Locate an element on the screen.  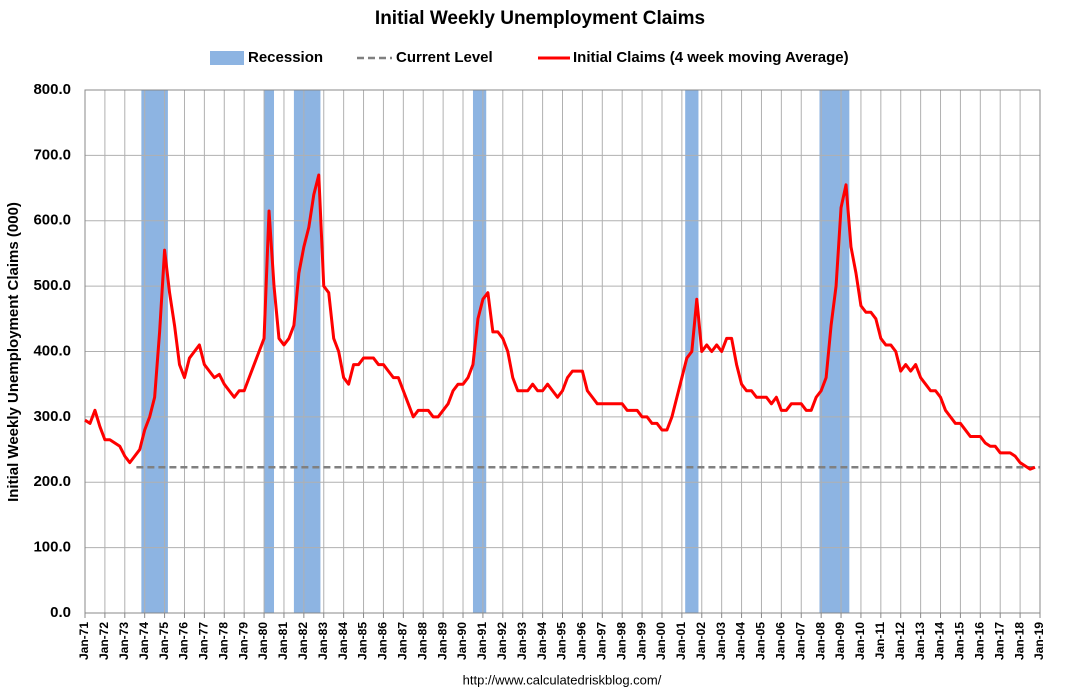
x-tick-label: Jan-05 is located at coordinates (761, 641).